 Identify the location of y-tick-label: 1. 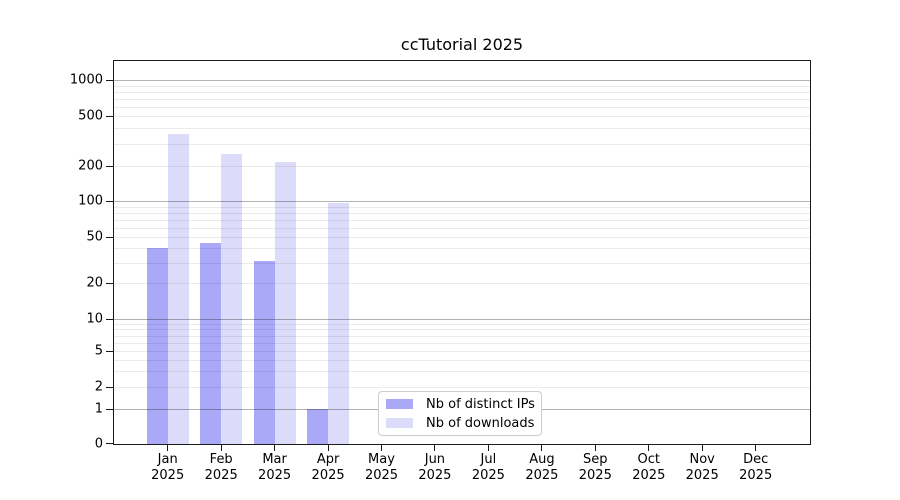
(98, 409).